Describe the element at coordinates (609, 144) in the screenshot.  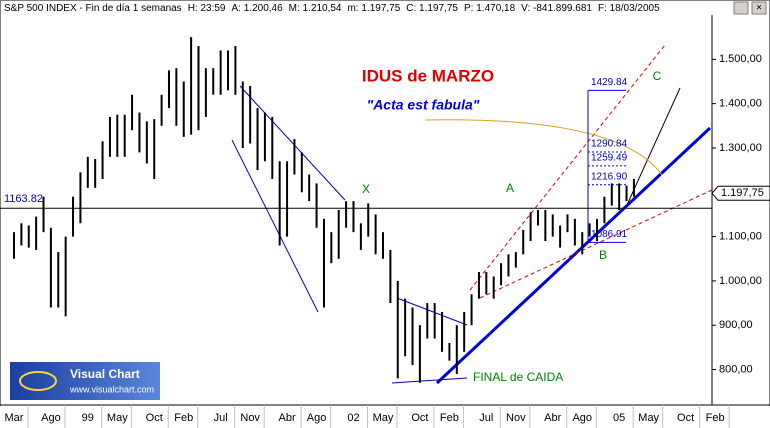
I see `level-label: 1290.84` at that location.